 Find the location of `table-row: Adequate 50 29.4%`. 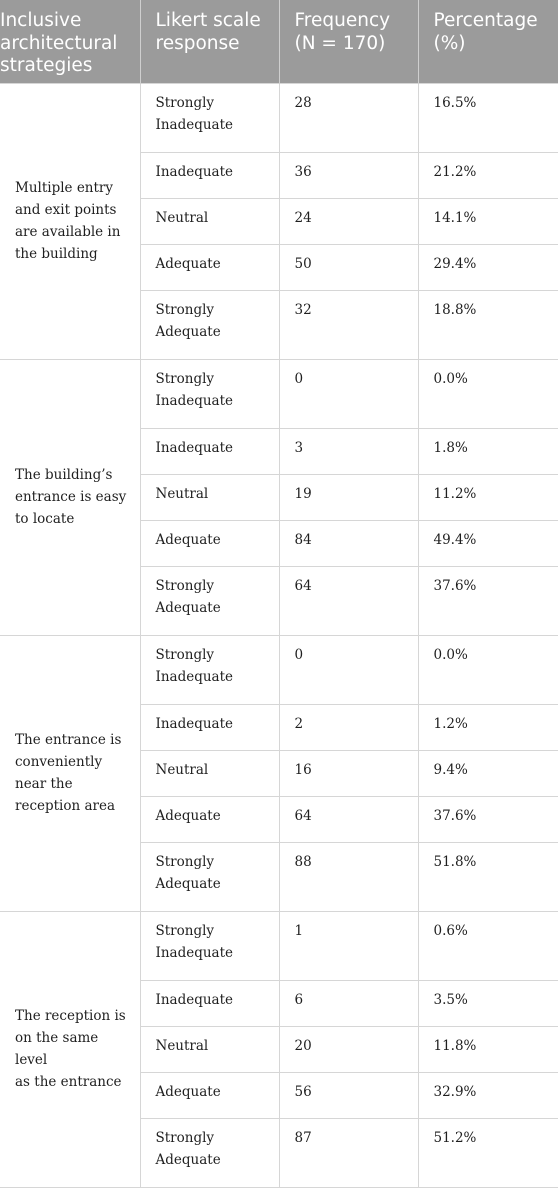

table-row: Adequate 50 29.4% is located at coordinates (279, 267).